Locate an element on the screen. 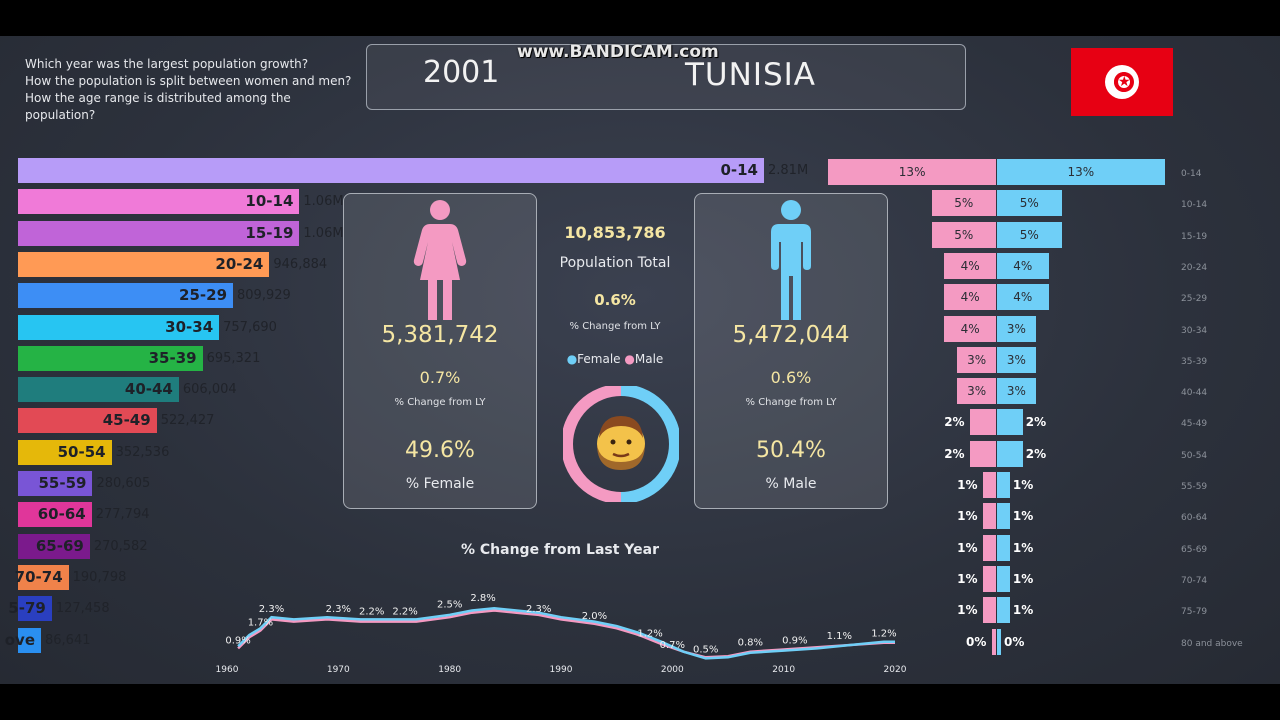 The image size is (1280, 720). age-bar-label: 10-14 is located at coordinates (269, 201).